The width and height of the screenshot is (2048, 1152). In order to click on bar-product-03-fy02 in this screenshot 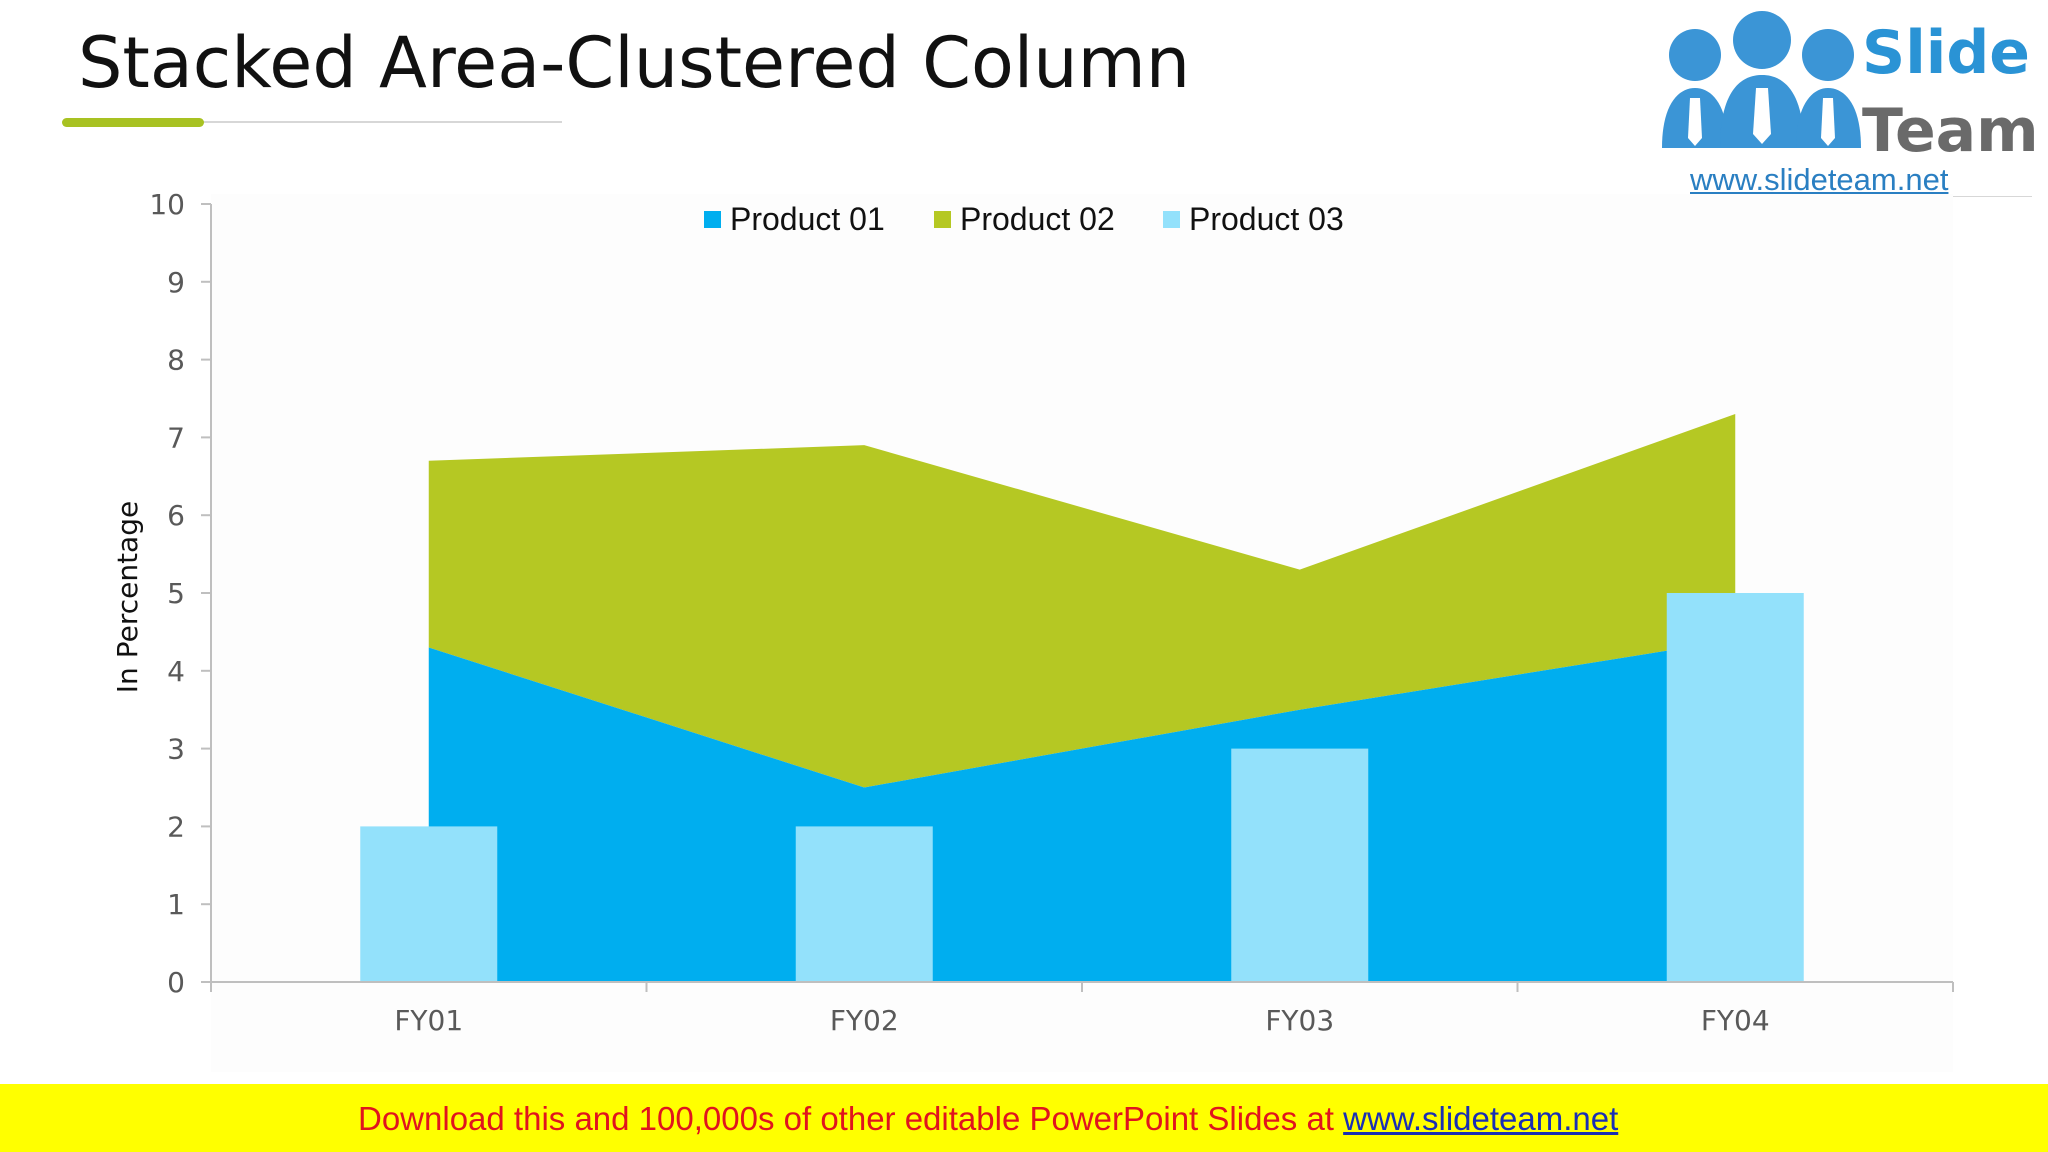, I will do `click(864, 904)`.